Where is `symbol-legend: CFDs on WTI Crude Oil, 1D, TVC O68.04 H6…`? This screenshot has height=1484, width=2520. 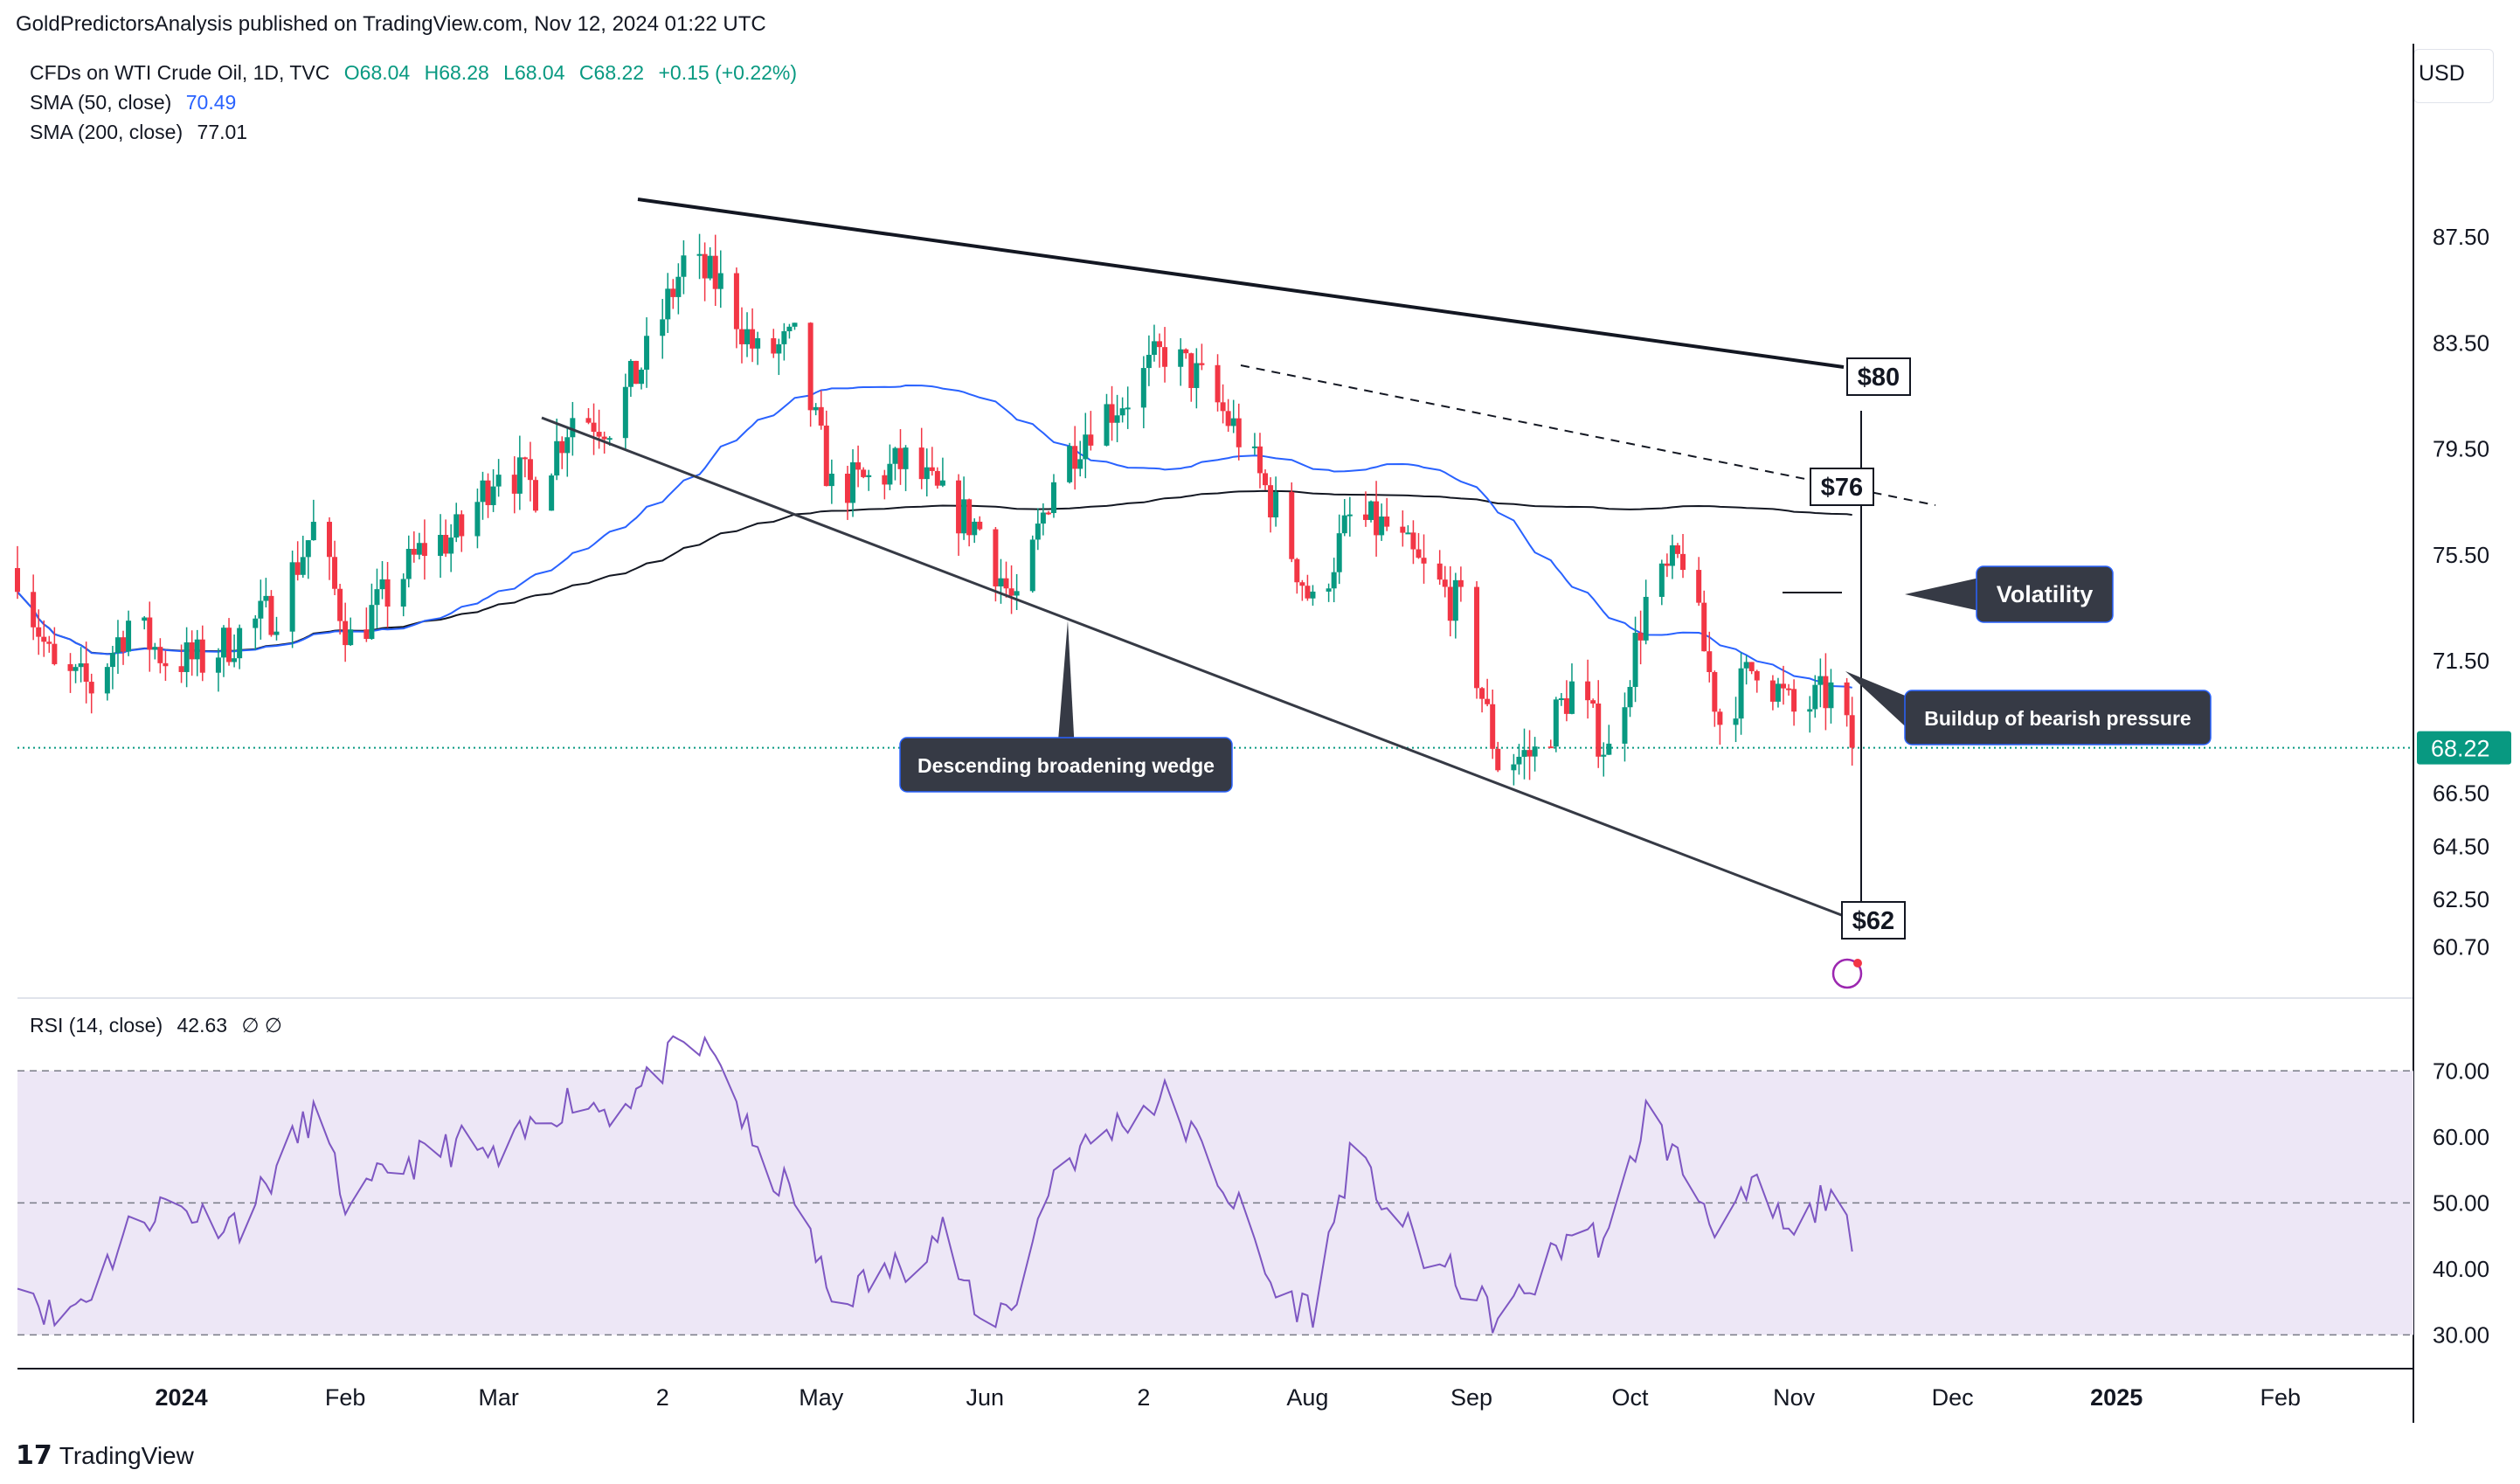 symbol-legend: CFDs on WTI Crude Oil, 1D, TVC O68.04 H6… is located at coordinates (418, 73).